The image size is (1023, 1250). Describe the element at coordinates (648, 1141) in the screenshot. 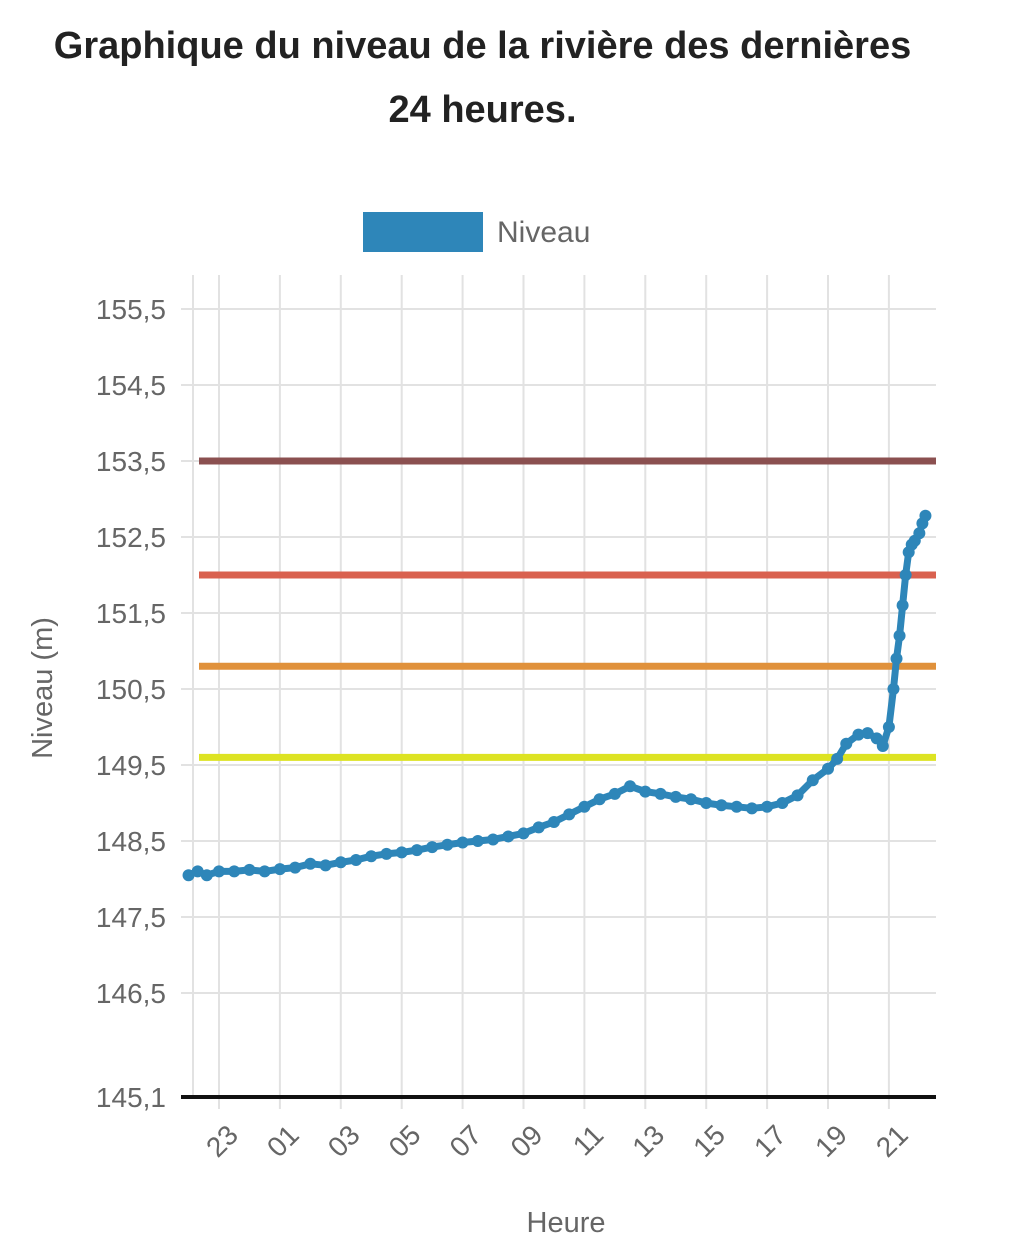

I see `x-tick-label-13: 13` at that location.